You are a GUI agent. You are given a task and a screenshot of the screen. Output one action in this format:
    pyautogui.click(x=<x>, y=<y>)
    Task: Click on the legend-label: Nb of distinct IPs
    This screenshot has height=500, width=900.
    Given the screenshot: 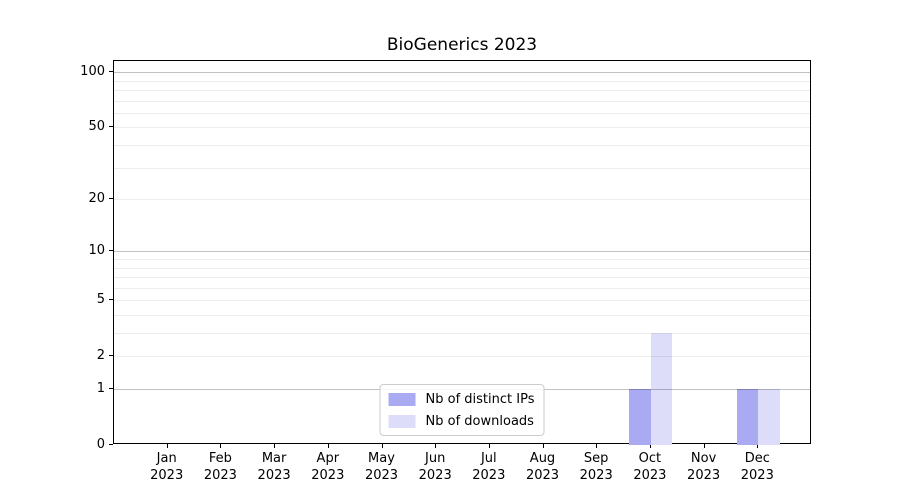 What is the action you would take?
    pyautogui.click(x=480, y=399)
    